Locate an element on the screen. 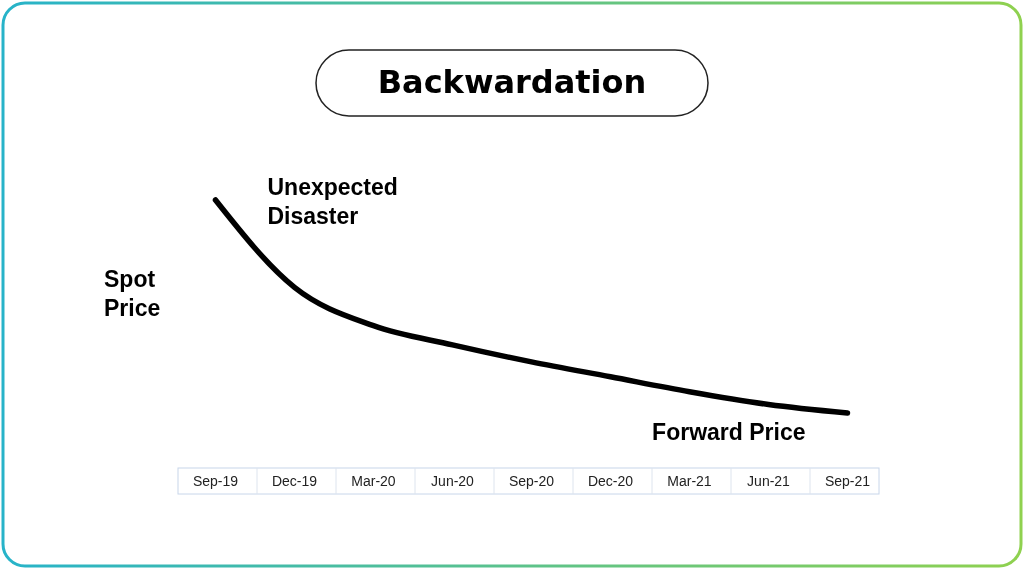  x-tick-label: Sep-19 is located at coordinates (215, 481).